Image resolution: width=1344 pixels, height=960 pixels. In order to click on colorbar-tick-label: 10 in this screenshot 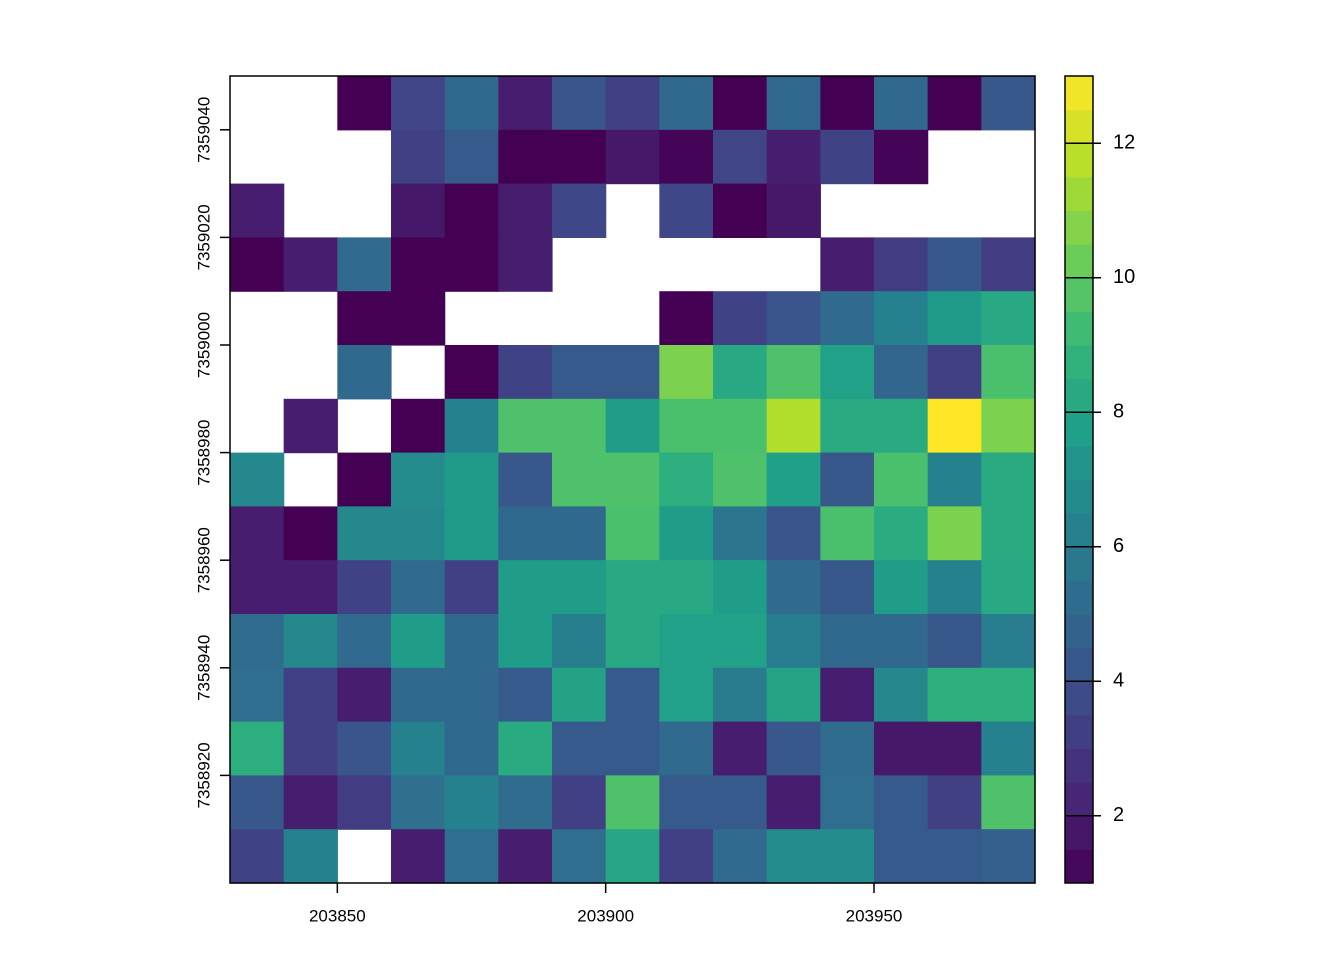, I will do `click(1124, 277)`.